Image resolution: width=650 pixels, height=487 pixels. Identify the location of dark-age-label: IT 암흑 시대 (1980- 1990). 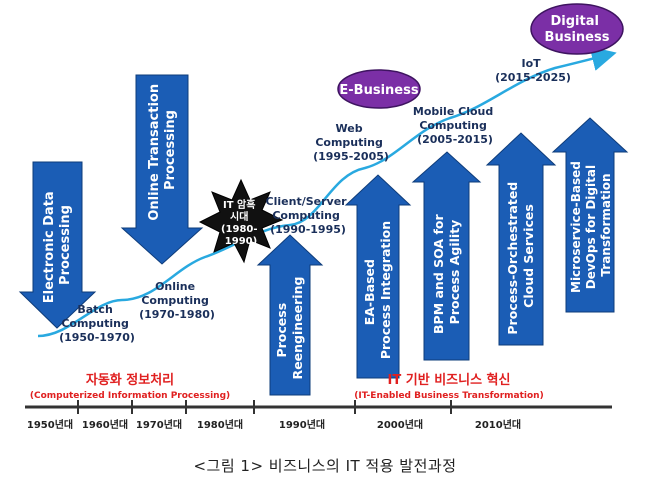
(241, 222).